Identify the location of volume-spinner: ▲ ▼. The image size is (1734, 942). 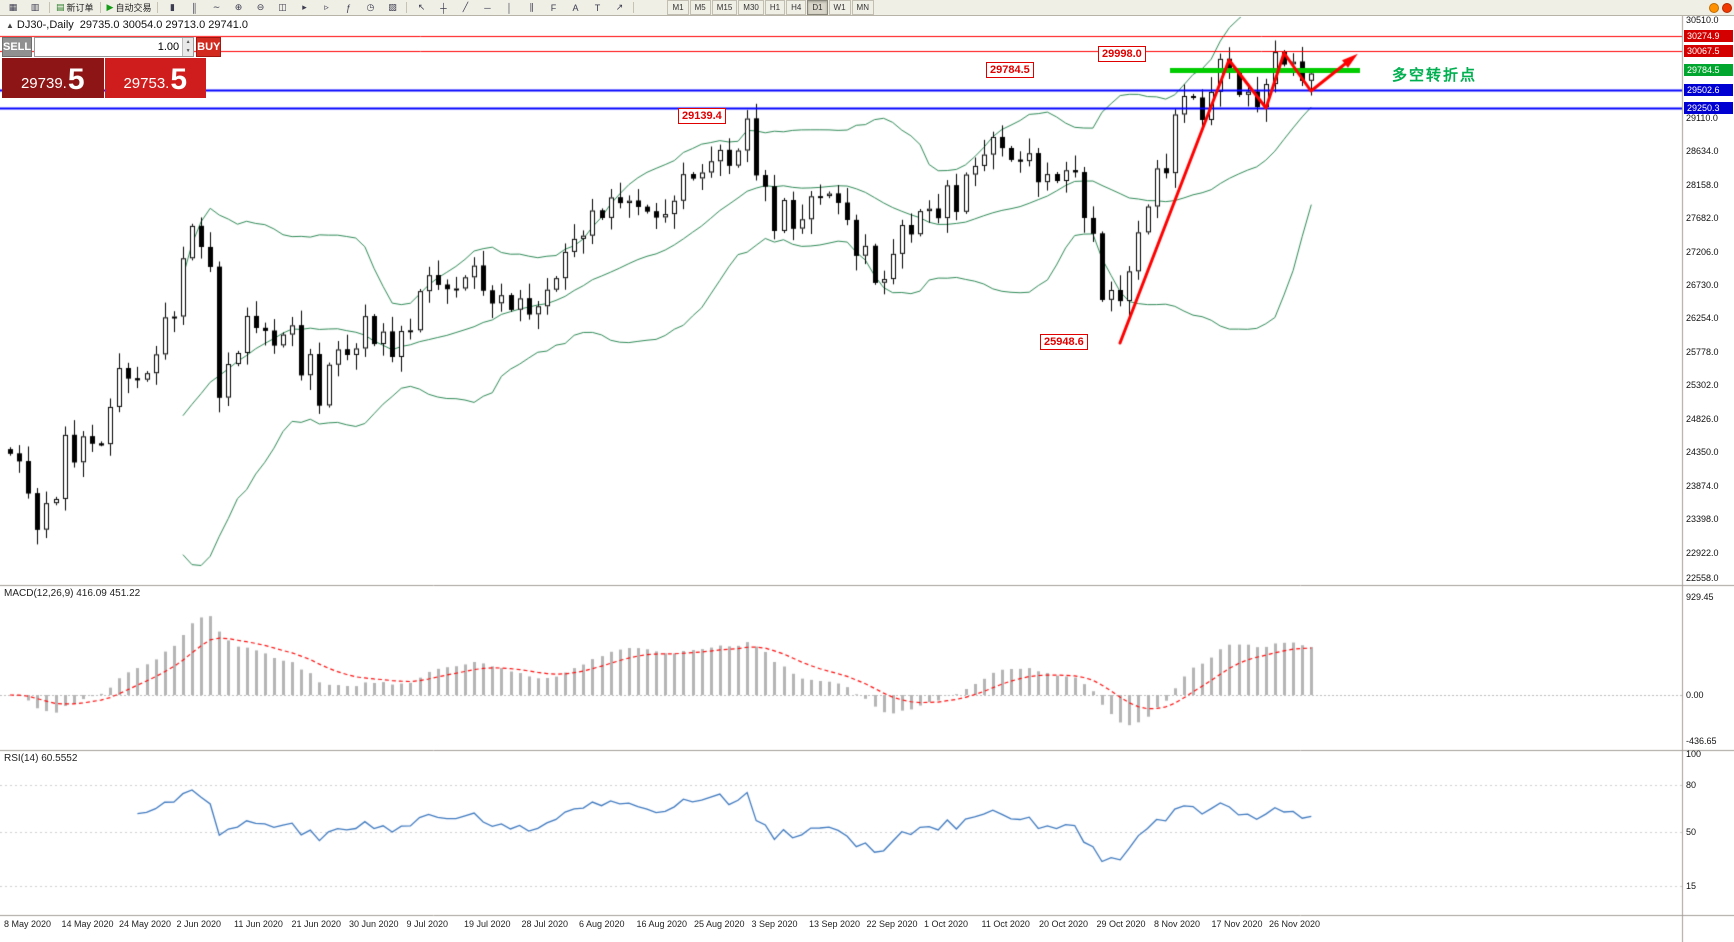
(188, 47).